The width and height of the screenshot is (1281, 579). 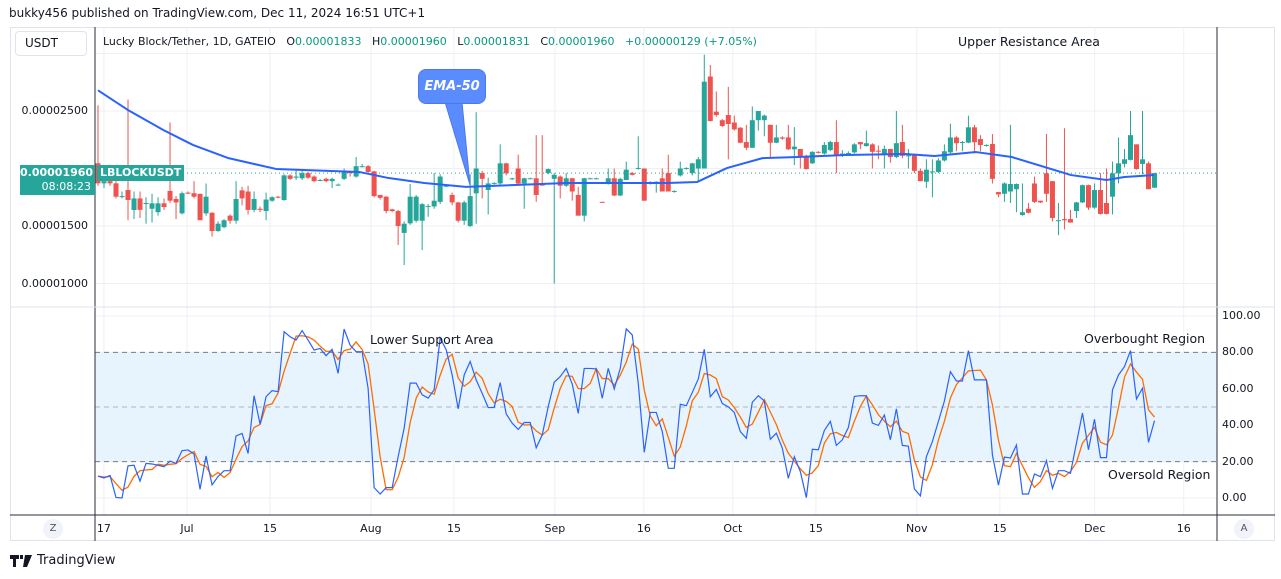 I want to click on current-price-label: 0.00001960 08:08:23, so click(x=57, y=180).